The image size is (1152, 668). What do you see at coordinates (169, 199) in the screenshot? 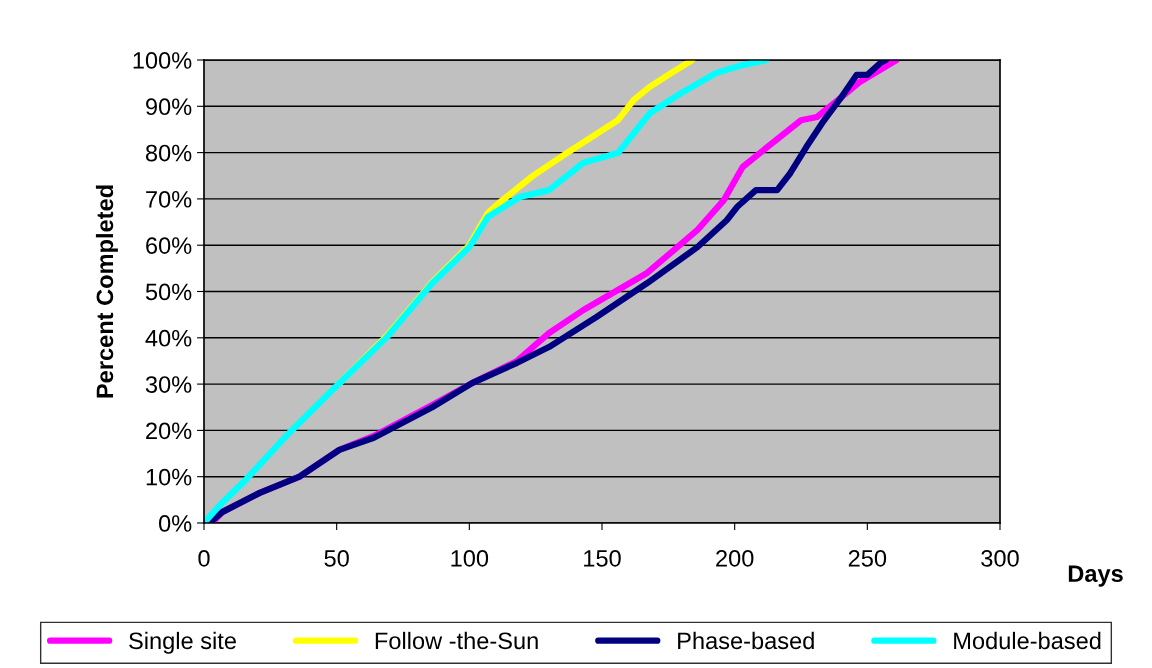
I see `y-tick-label: 70%` at bounding box center [169, 199].